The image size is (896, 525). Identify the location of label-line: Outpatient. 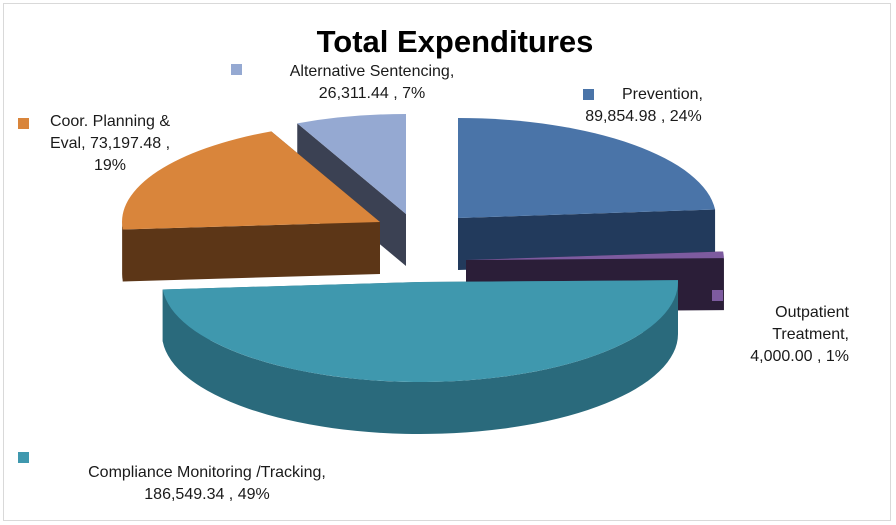
(812, 312).